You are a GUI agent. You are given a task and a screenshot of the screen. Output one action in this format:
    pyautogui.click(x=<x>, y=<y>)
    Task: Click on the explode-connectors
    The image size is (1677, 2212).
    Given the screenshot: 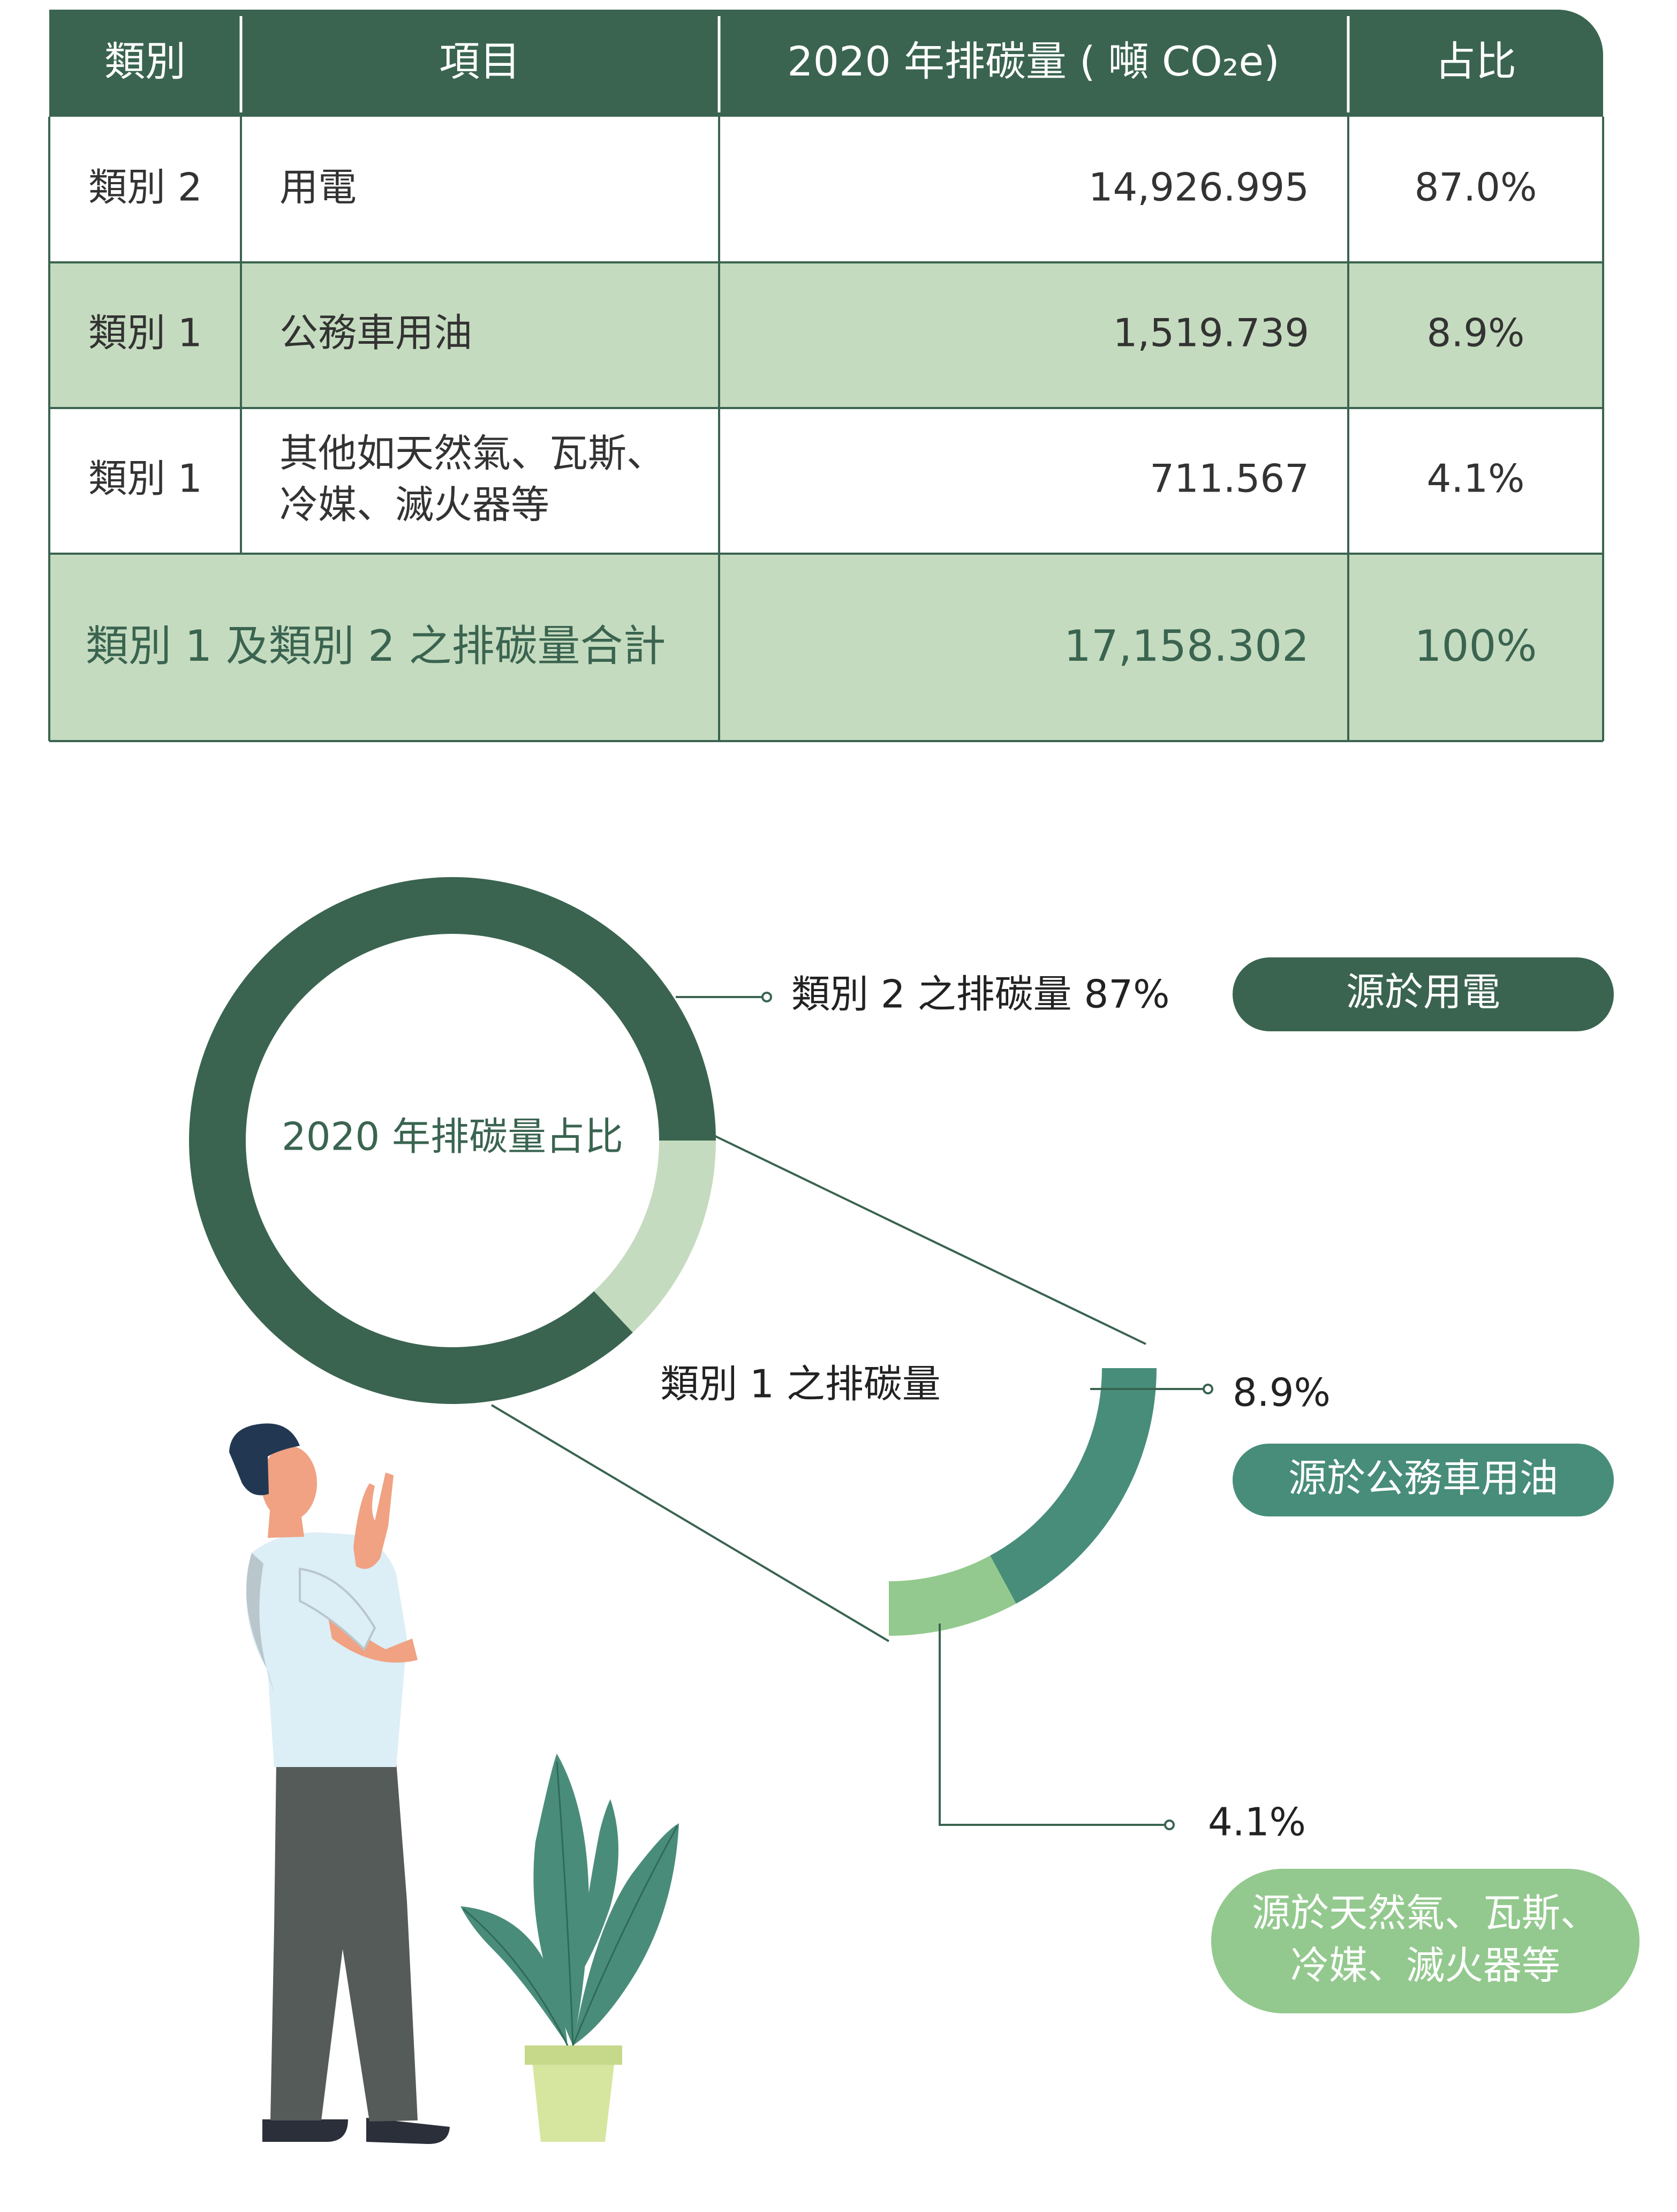 What is the action you would take?
    pyautogui.click(x=818, y=1388)
    